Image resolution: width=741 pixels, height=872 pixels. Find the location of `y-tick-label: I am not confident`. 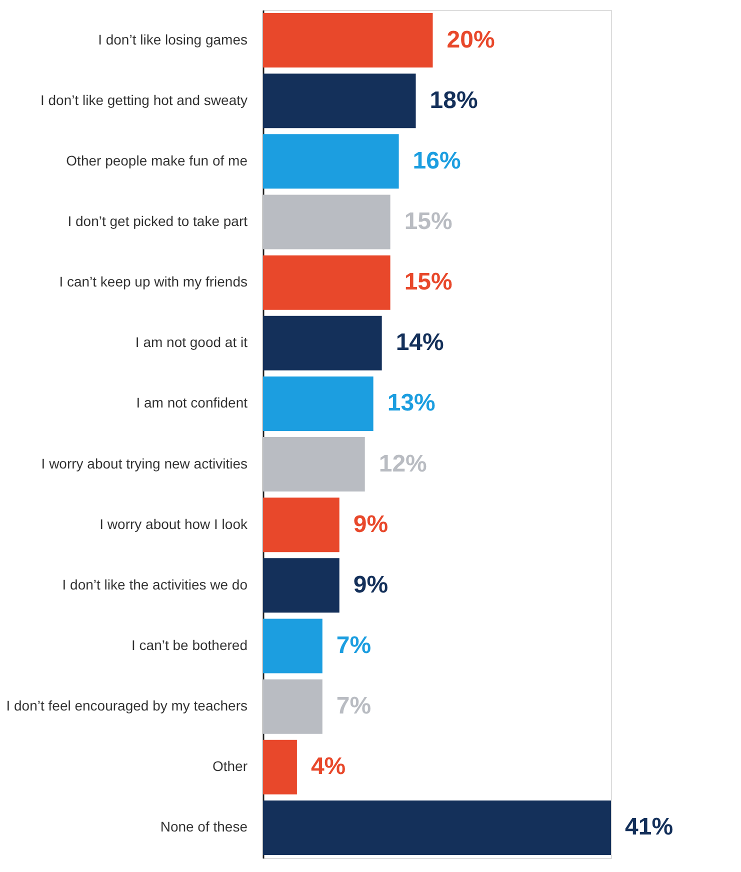

y-tick-label: I am not confident is located at coordinates (192, 402).